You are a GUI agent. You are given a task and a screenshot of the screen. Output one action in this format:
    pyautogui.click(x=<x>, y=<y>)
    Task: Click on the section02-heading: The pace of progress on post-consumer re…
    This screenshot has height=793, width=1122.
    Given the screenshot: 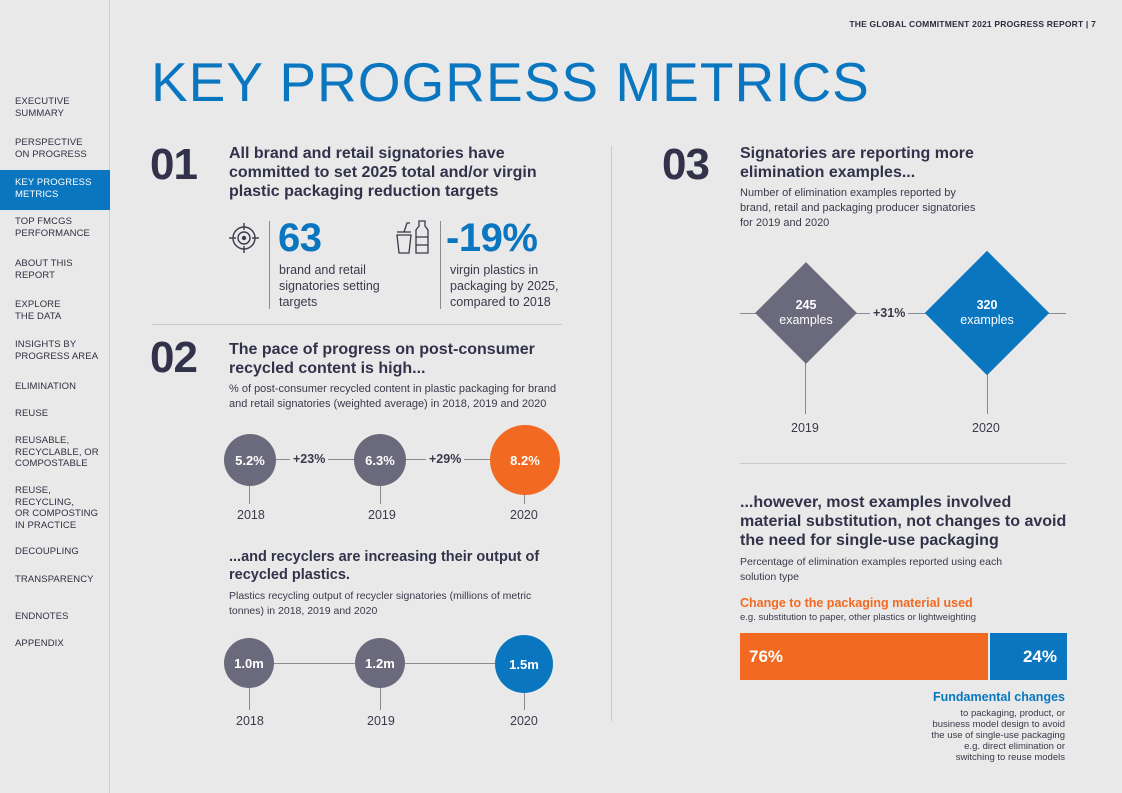 What is the action you would take?
    pyautogui.click(x=382, y=359)
    